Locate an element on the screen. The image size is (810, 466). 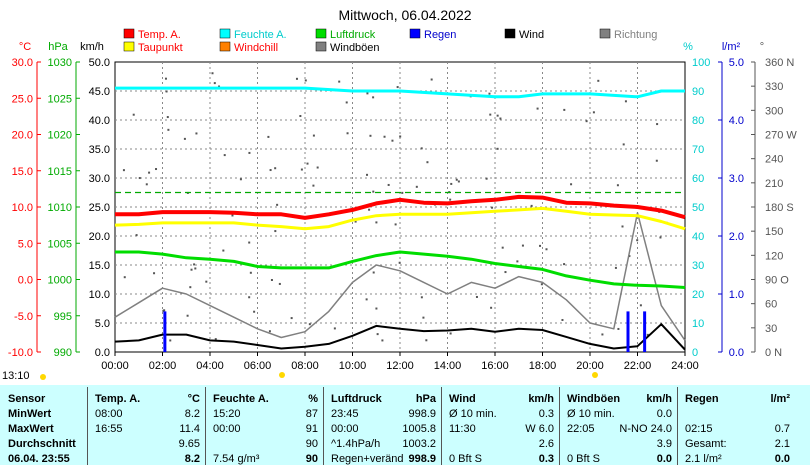
stats-time-pressure: 00:00 is located at coordinates (345, 429).